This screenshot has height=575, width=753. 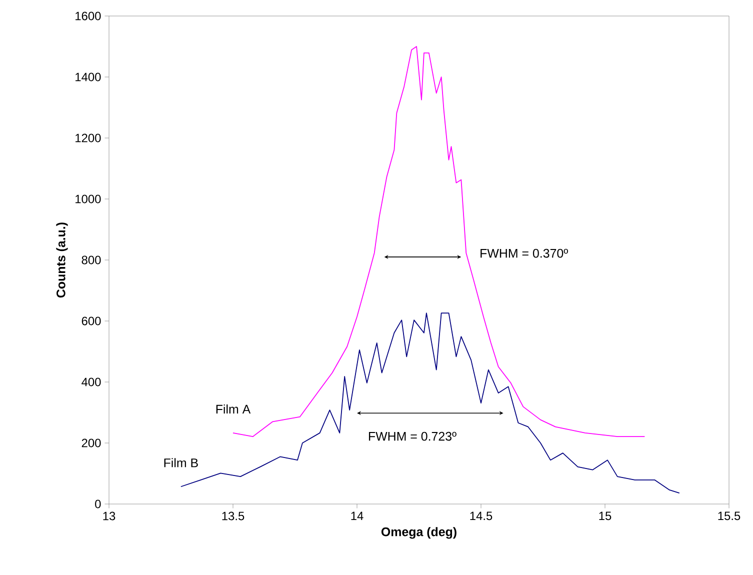 What do you see at coordinates (729, 516) in the screenshot?
I see `x-tick-label: 15.5` at bounding box center [729, 516].